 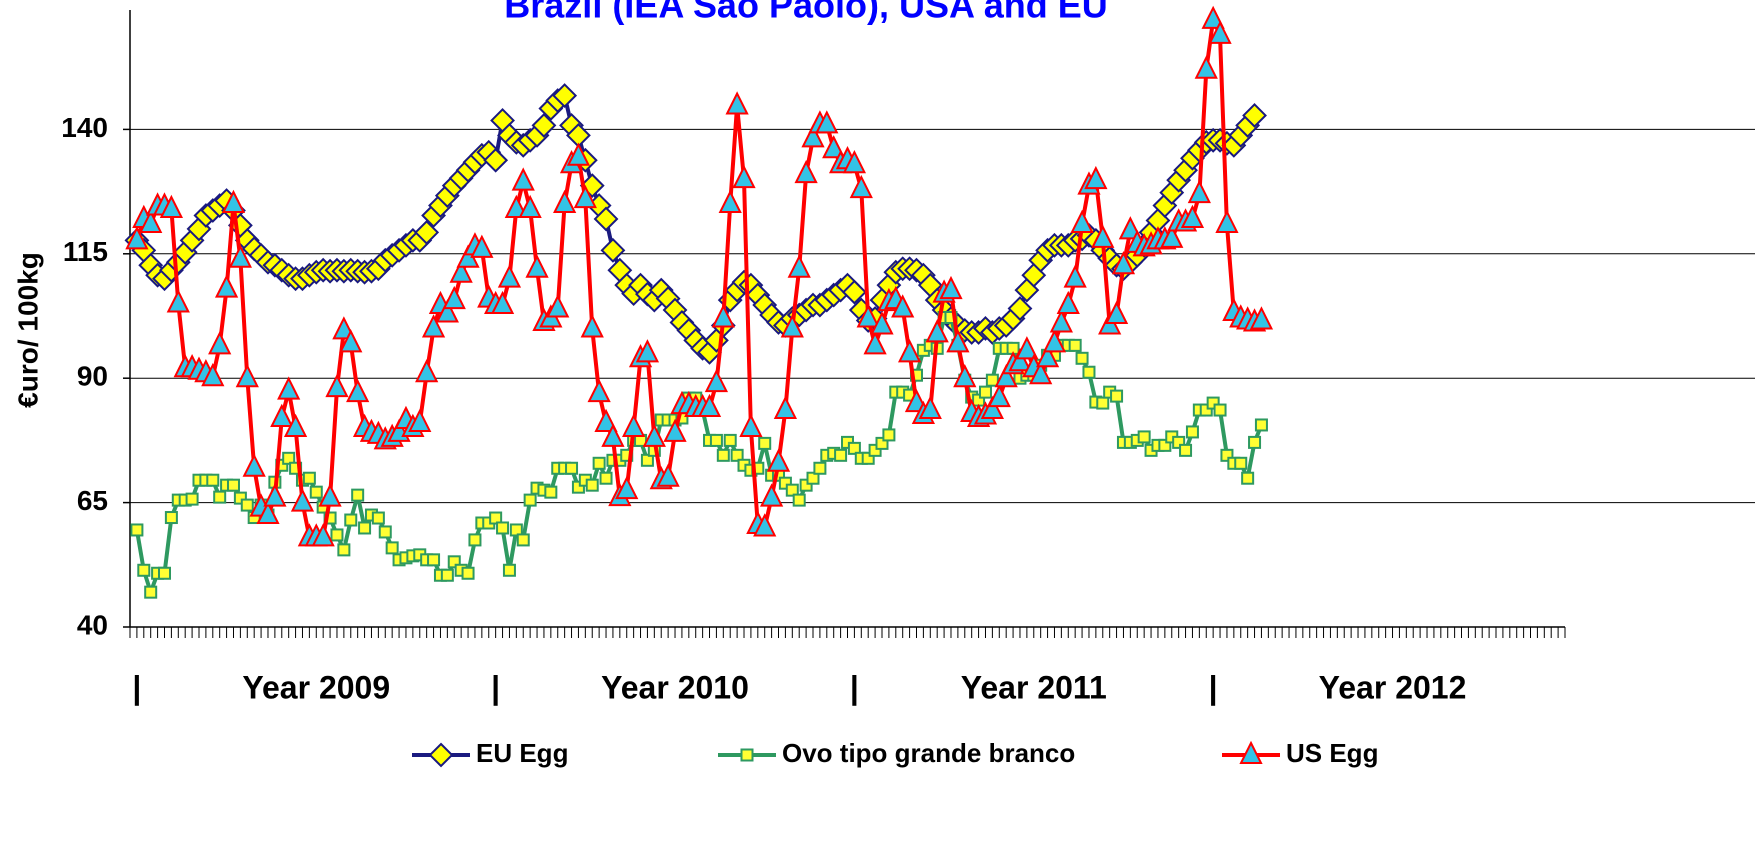 I want to click on x-category-label: Year 2011, so click(x=1034, y=687).